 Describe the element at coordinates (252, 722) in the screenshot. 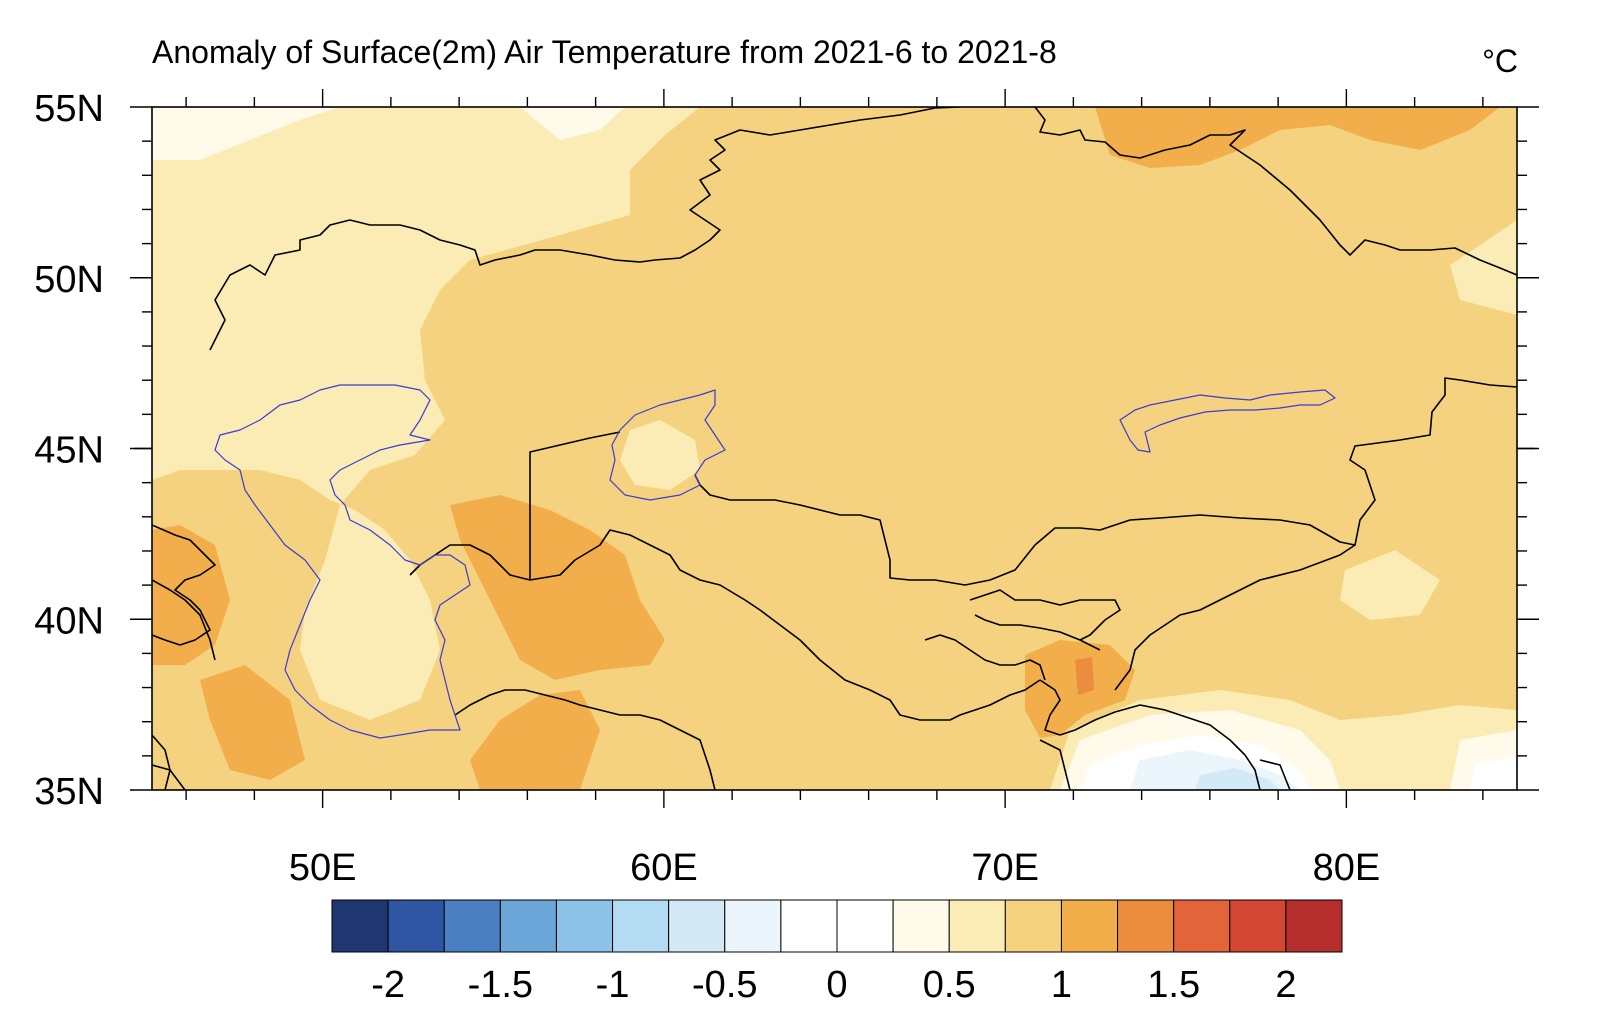

I see `anomaly-region-iran-orange` at that location.